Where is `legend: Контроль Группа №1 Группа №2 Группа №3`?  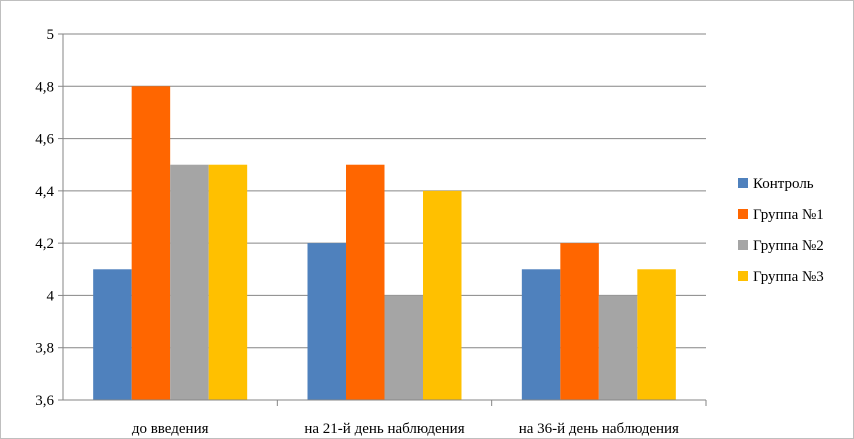
legend: Контроль Группа №1 Группа №2 Группа №3 is located at coordinates (781, 230).